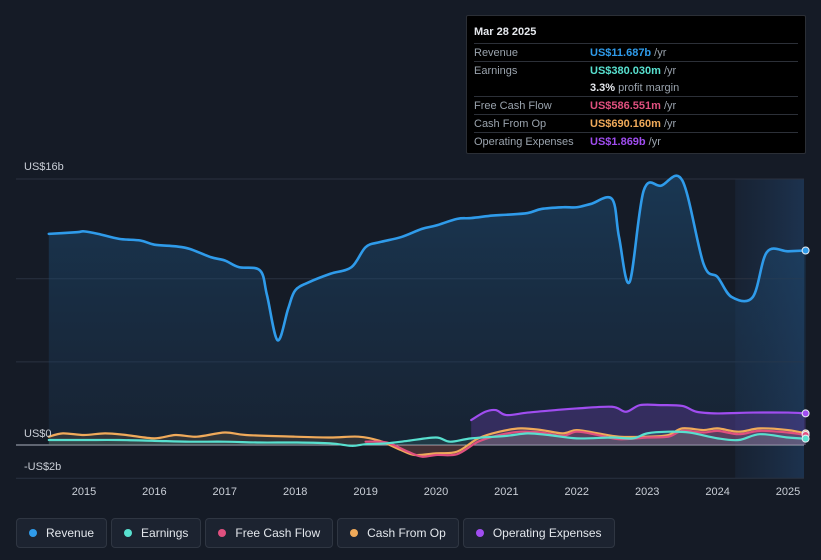 The width and height of the screenshot is (821, 560). What do you see at coordinates (638, 412) in the screenshot?
I see `operating-expenses-line` at bounding box center [638, 412].